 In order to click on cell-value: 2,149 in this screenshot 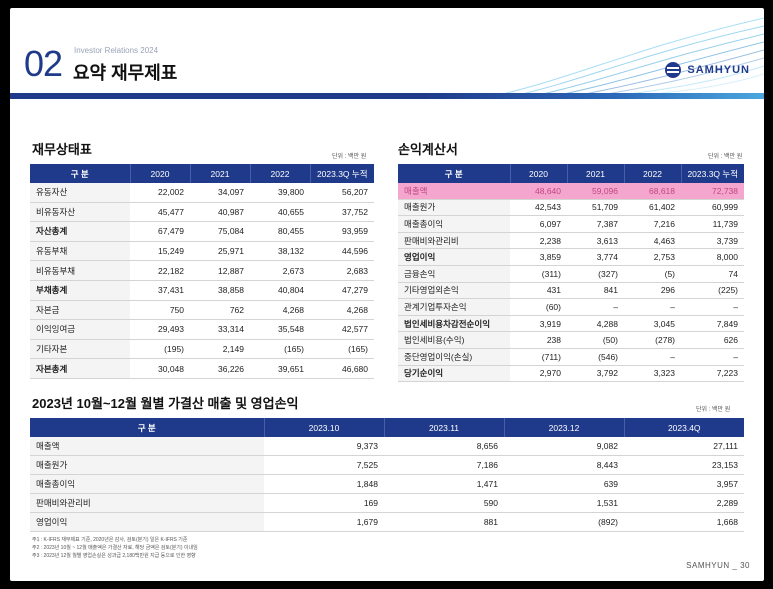, I will do `click(220, 349)`.